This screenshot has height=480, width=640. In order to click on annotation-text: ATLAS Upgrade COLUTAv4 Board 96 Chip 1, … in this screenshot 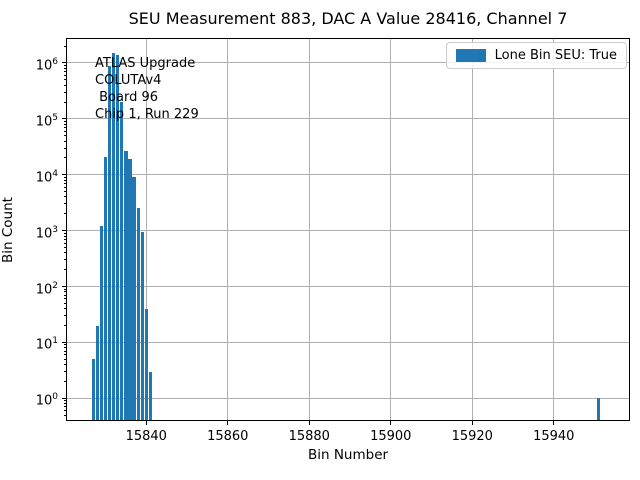, I will do `click(147, 89)`.